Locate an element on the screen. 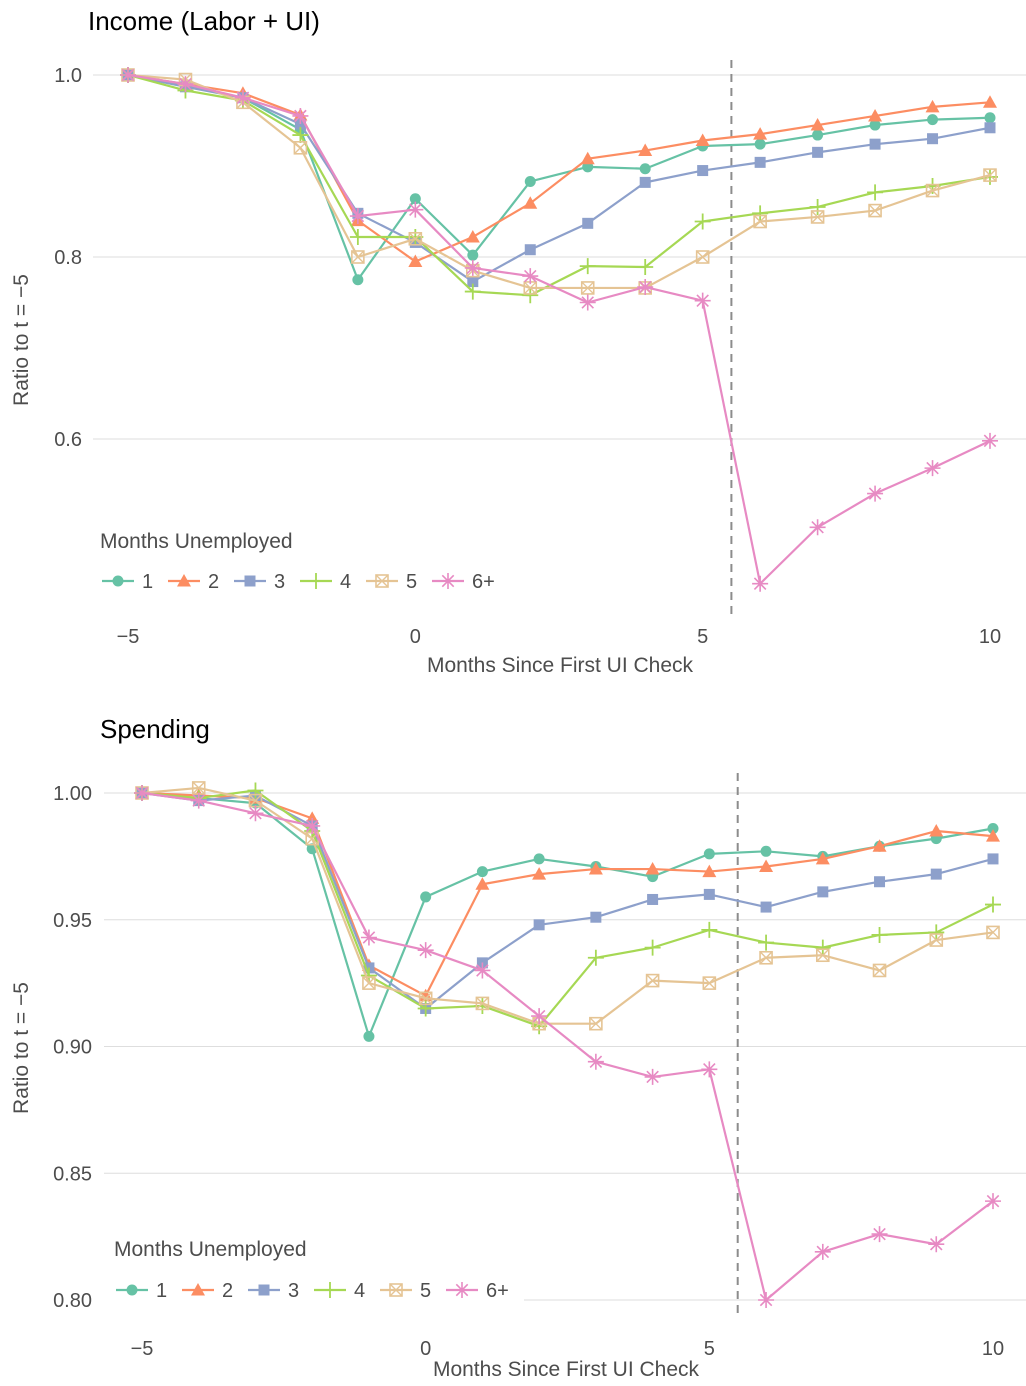  legend-label: 3 is located at coordinates (279, 582).